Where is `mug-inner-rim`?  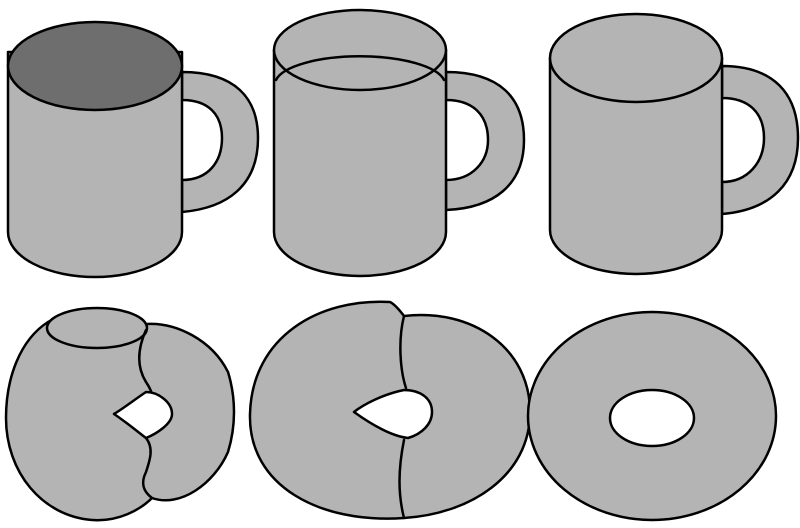 mug-inner-rim is located at coordinates (360, 68).